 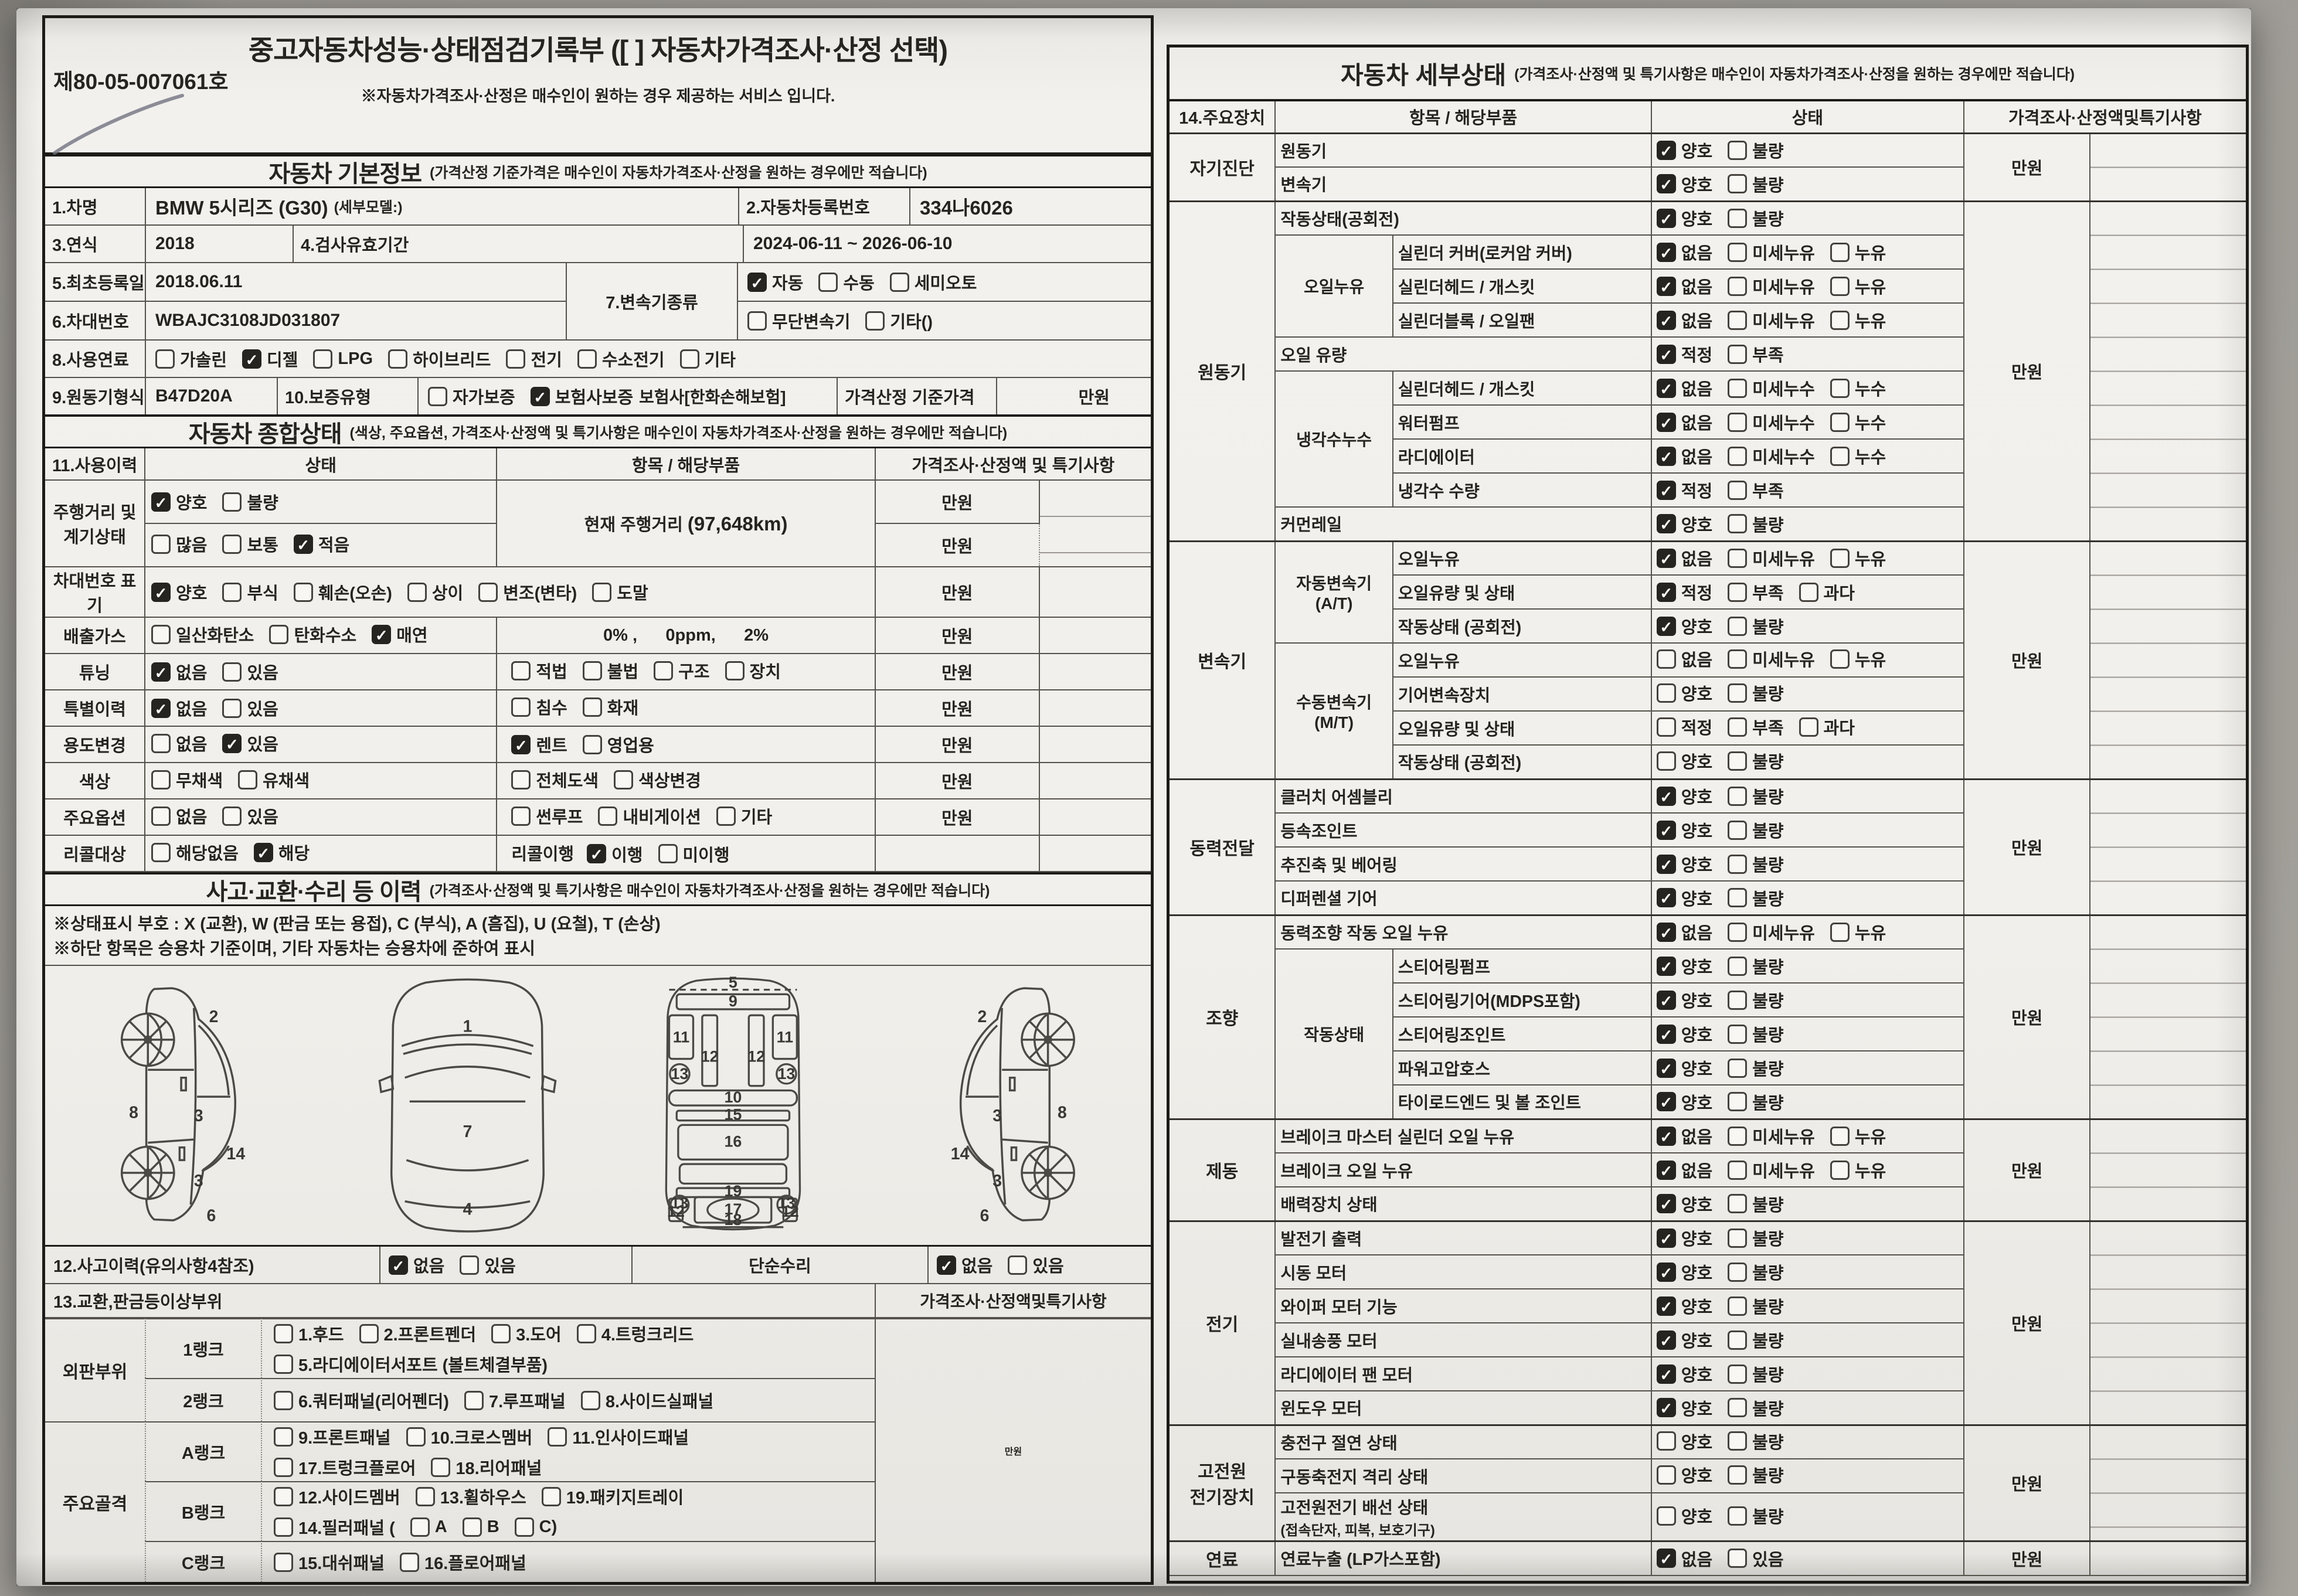 What do you see at coordinates (475, 1564) in the screenshot?
I see `option-label: 16.플로어패널` at bounding box center [475, 1564].